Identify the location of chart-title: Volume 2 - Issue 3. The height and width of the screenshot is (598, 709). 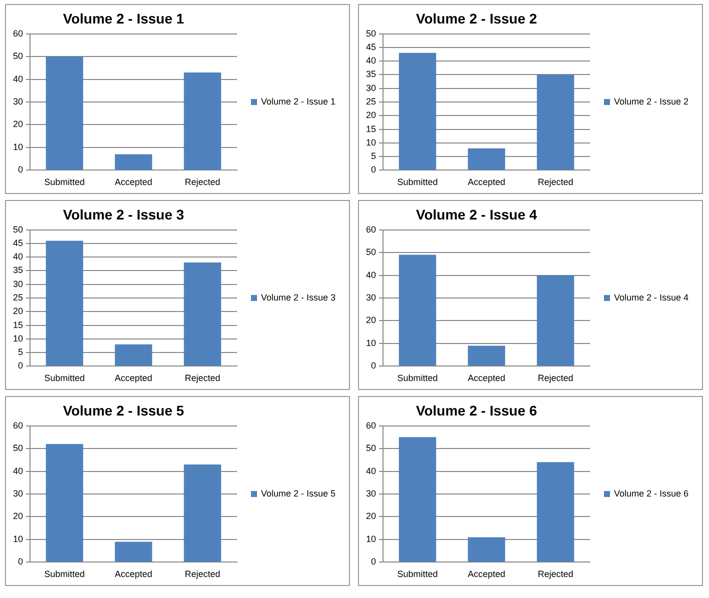
(123, 214).